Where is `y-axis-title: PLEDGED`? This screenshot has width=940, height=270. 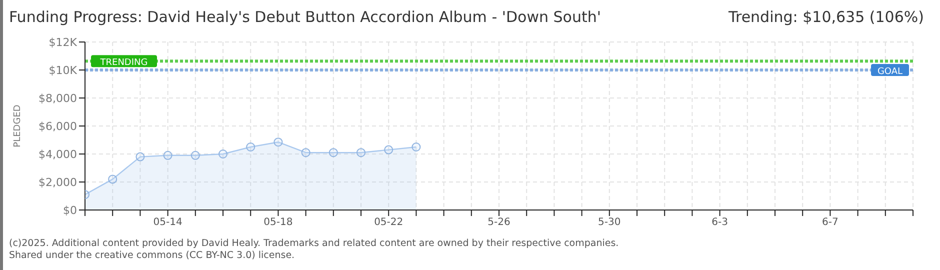 y-axis-title: PLEDGED is located at coordinates (18, 126).